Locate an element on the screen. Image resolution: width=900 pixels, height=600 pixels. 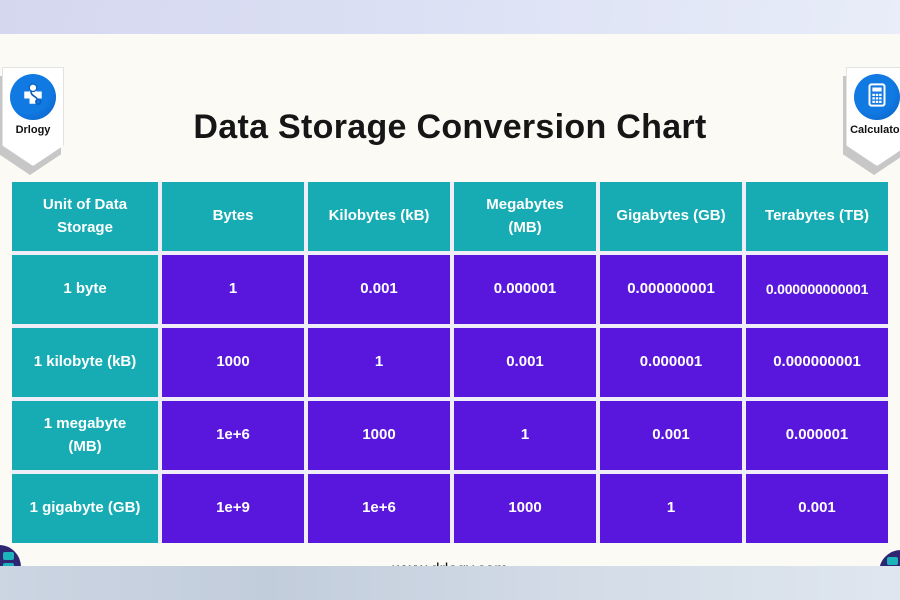
calculator-logo-circle is located at coordinates (877, 97).